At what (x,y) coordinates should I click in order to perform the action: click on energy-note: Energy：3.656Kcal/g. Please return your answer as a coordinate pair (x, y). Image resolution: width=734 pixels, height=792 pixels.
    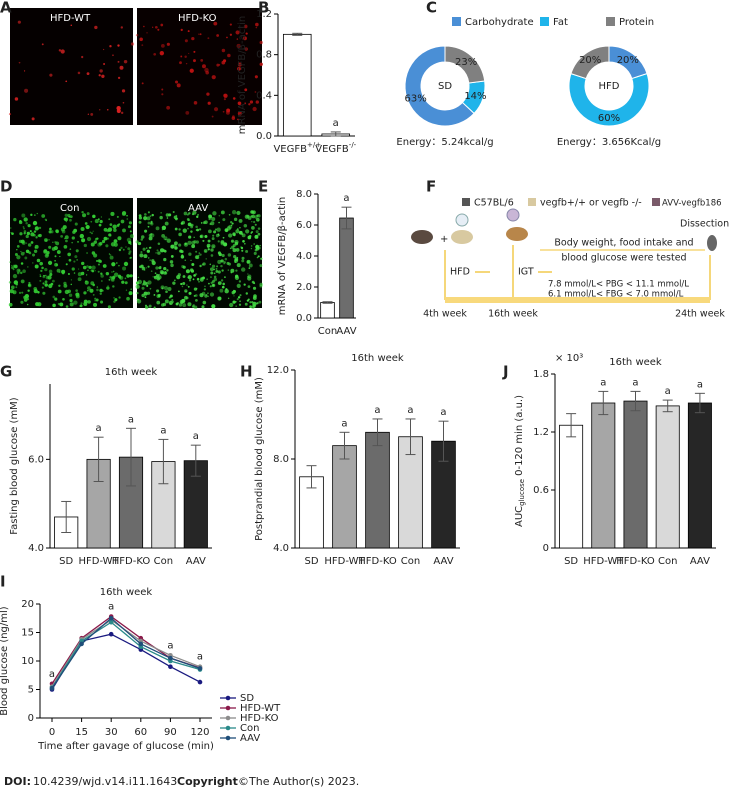
    Looking at the image, I should click on (609, 142).